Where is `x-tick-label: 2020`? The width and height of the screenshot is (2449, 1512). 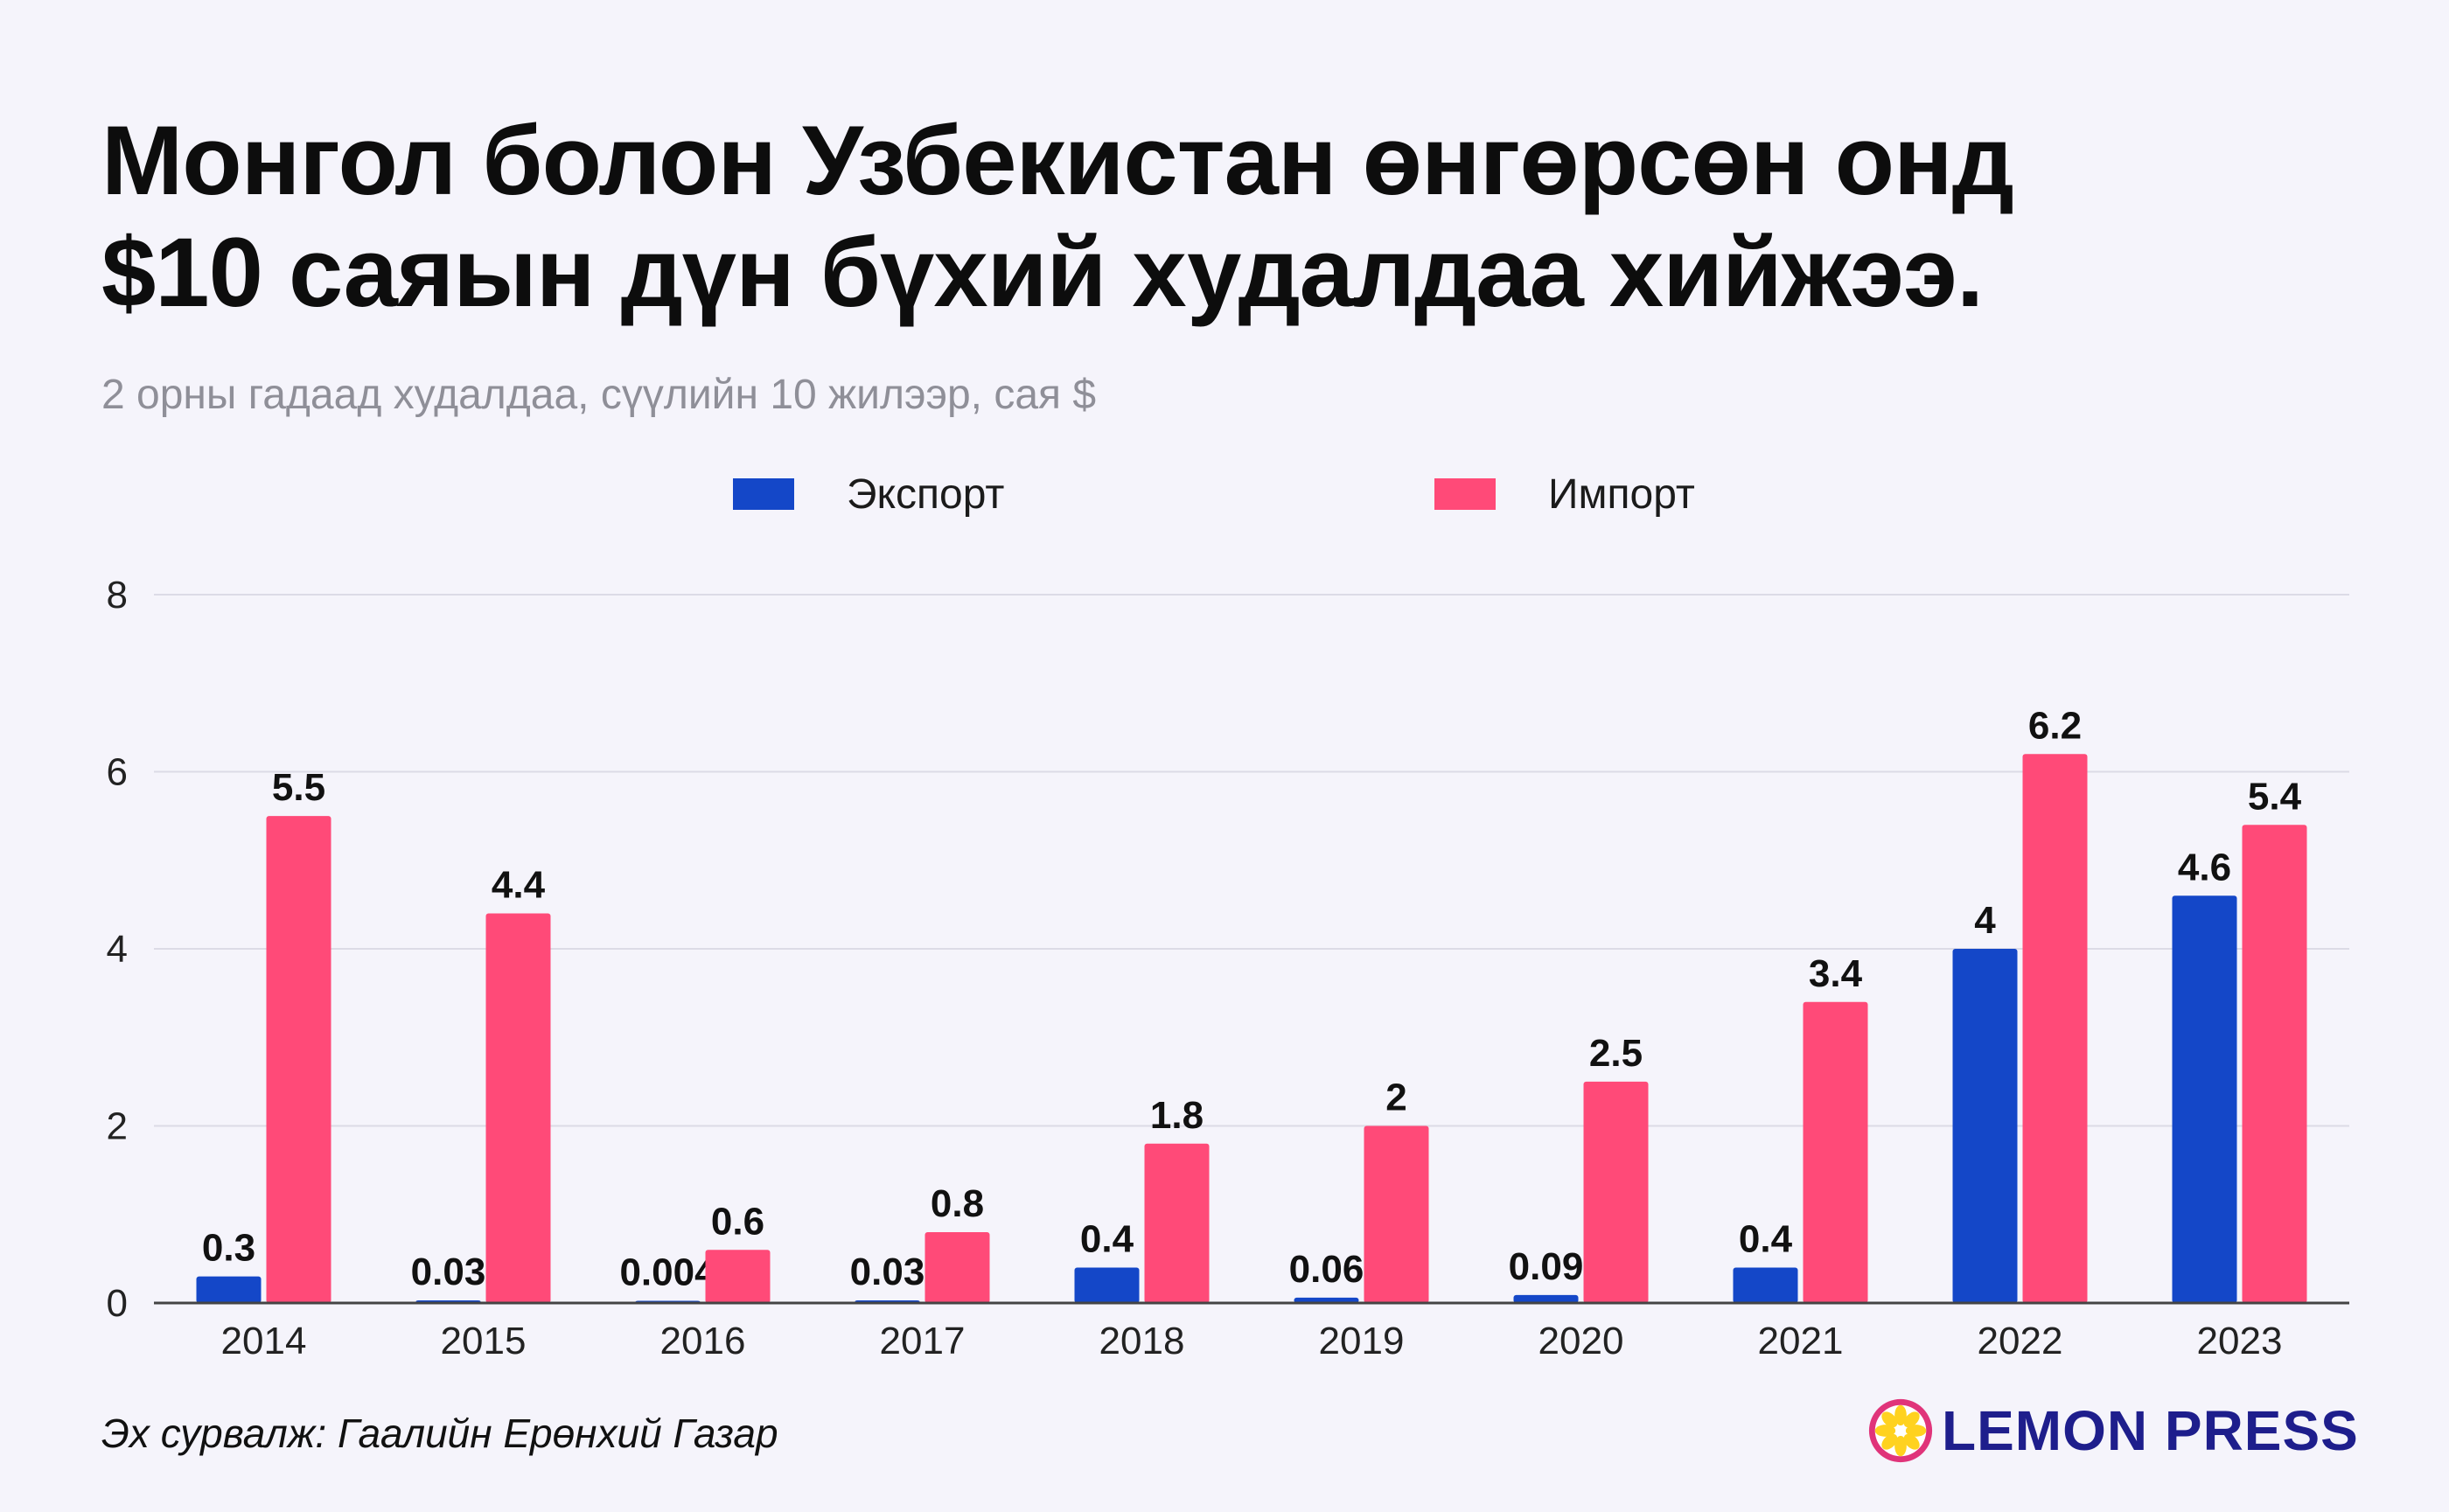 x-tick-label: 2020 is located at coordinates (1581, 1341).